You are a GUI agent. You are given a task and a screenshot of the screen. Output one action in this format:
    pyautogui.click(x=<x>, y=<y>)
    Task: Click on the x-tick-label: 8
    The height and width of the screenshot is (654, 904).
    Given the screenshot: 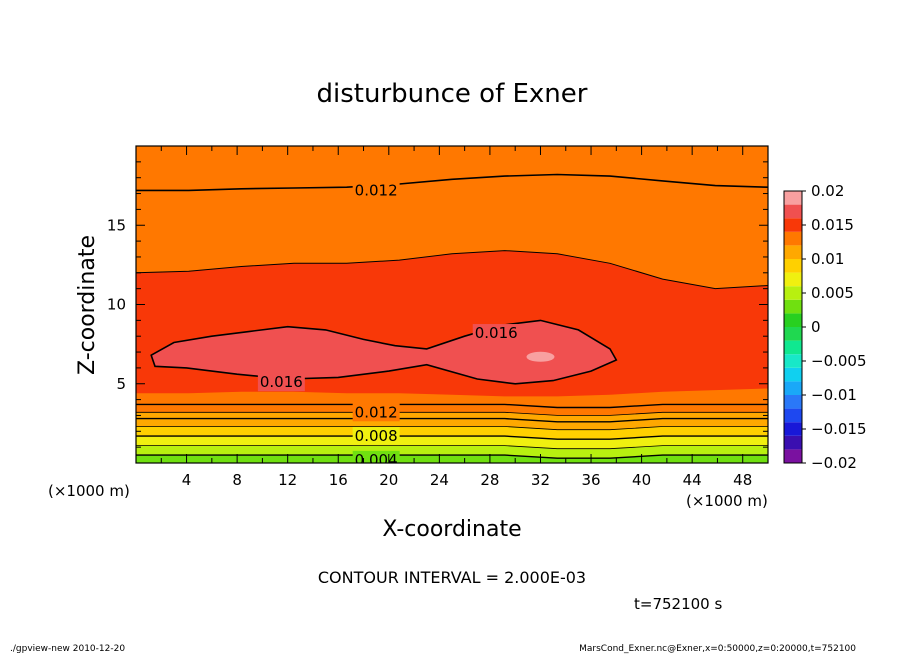 What is the action you would take?
    pyautogui.click(x=237, y=480)
    